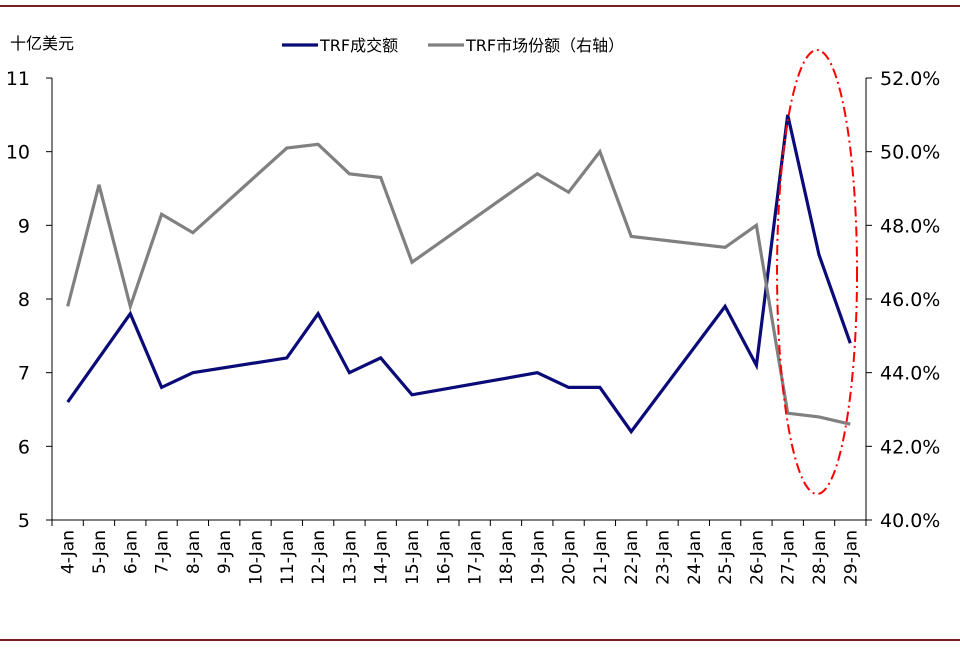 Image resolution: width=960 pixels, height=649 pixels. What do you see at coordinates (726, 557) in the screenshot?
I see `x-tick-label: 25-Jan` at bounding box center [726, 557].